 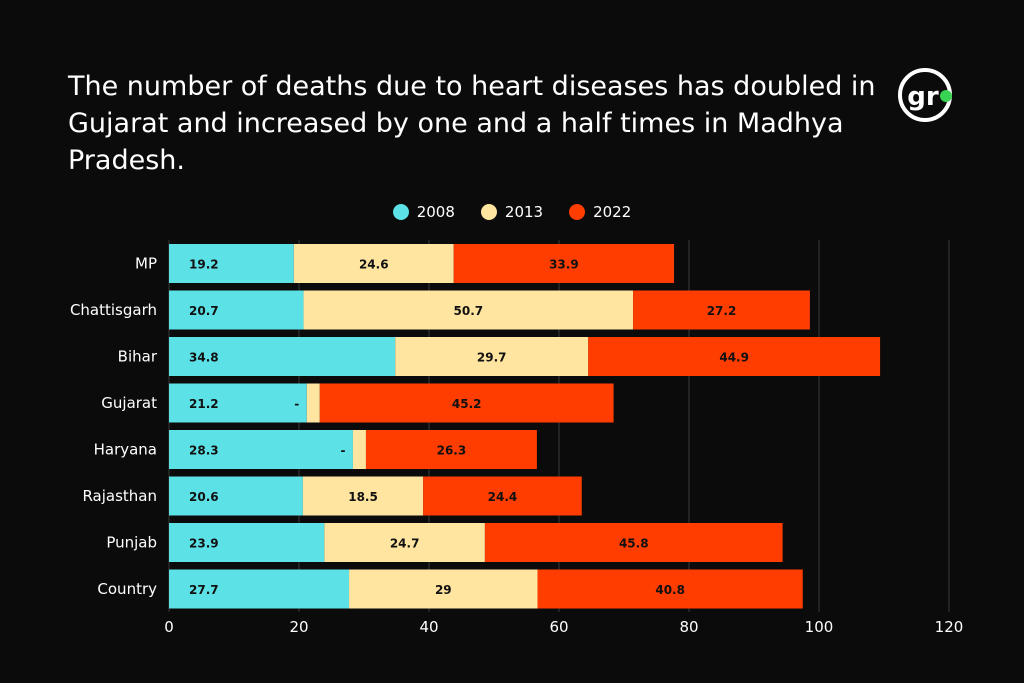 What do you see at coordinates (400, 212) in the screenshot?
I see `legend-swatch-2008` at bounding box center [400, 212].